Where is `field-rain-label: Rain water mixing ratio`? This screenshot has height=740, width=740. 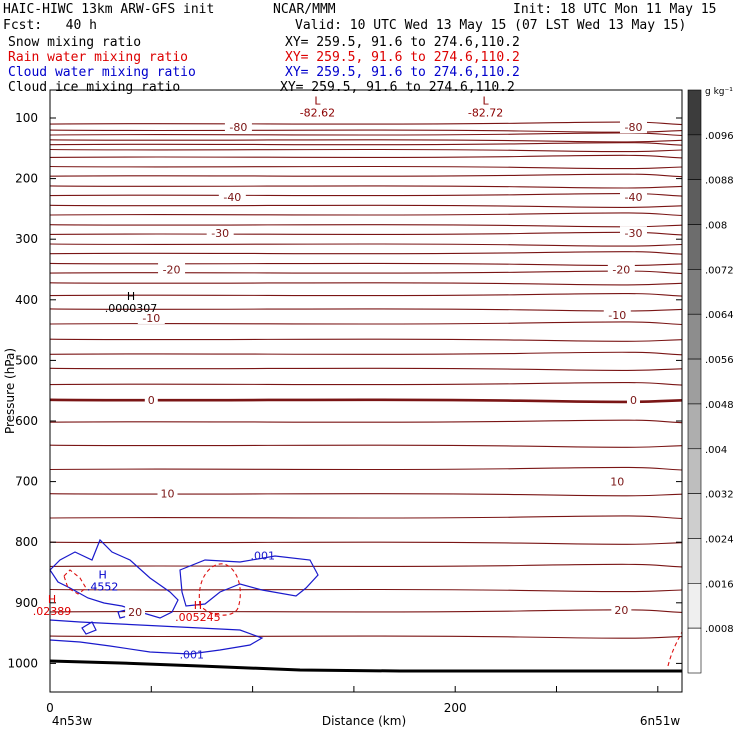
field-rain-label: Rain water mixing ratio is located at coordinates (98, 57).